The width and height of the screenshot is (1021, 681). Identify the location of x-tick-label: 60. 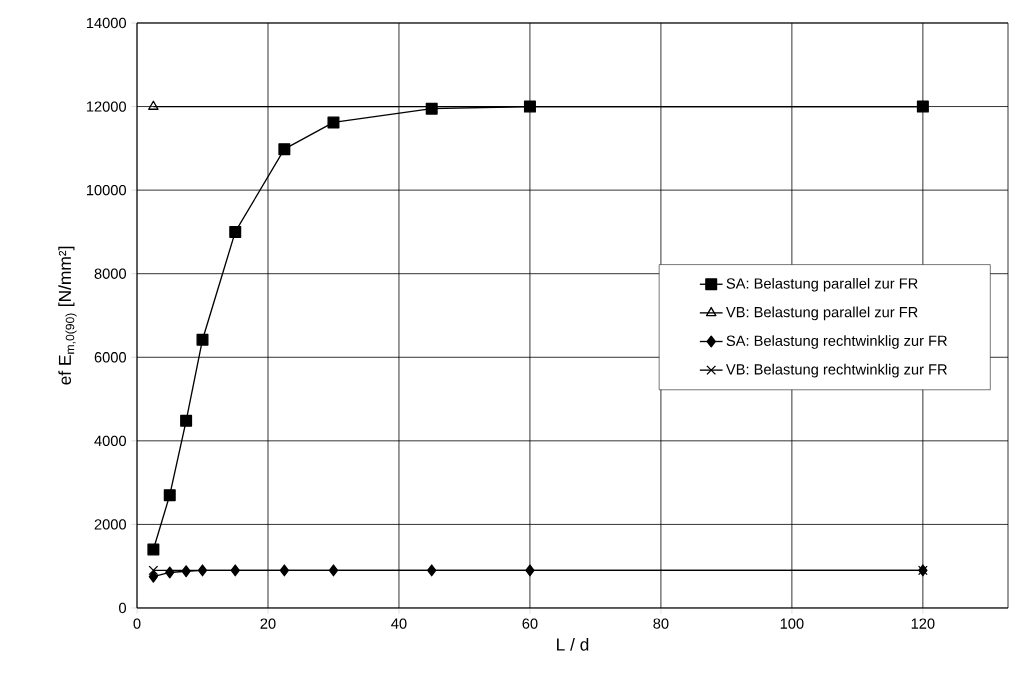
(530, 623).